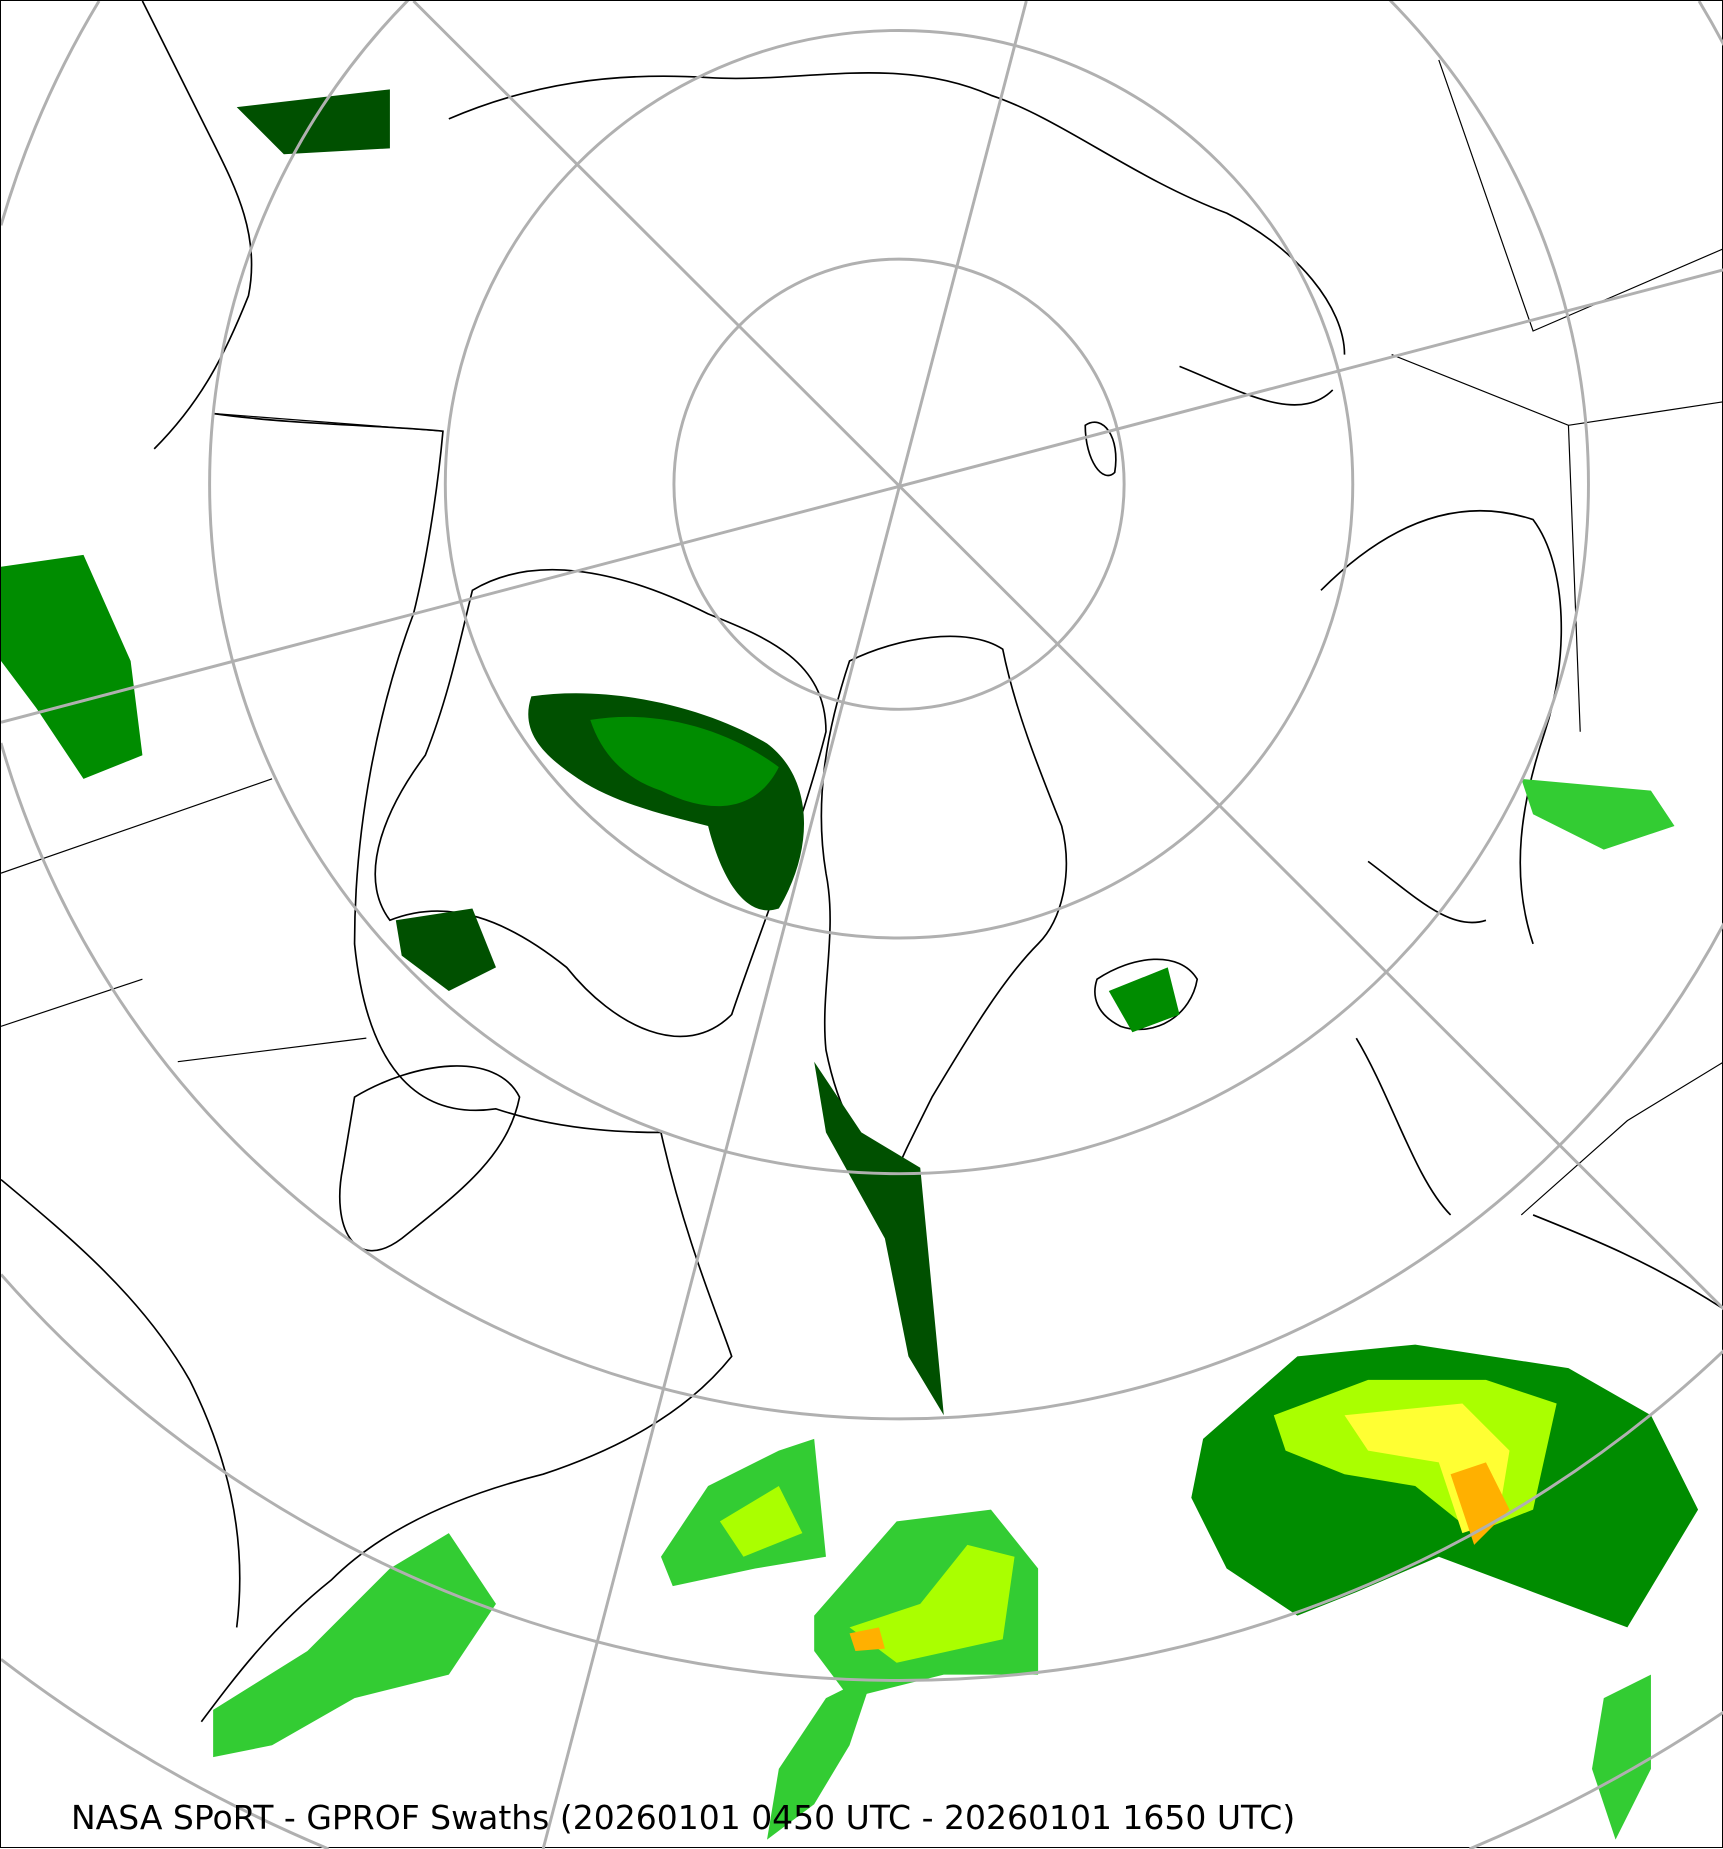 The image size is (1723, 1849). I want to click on precip-atlantic-mid-heavy, so click(867, 1639).